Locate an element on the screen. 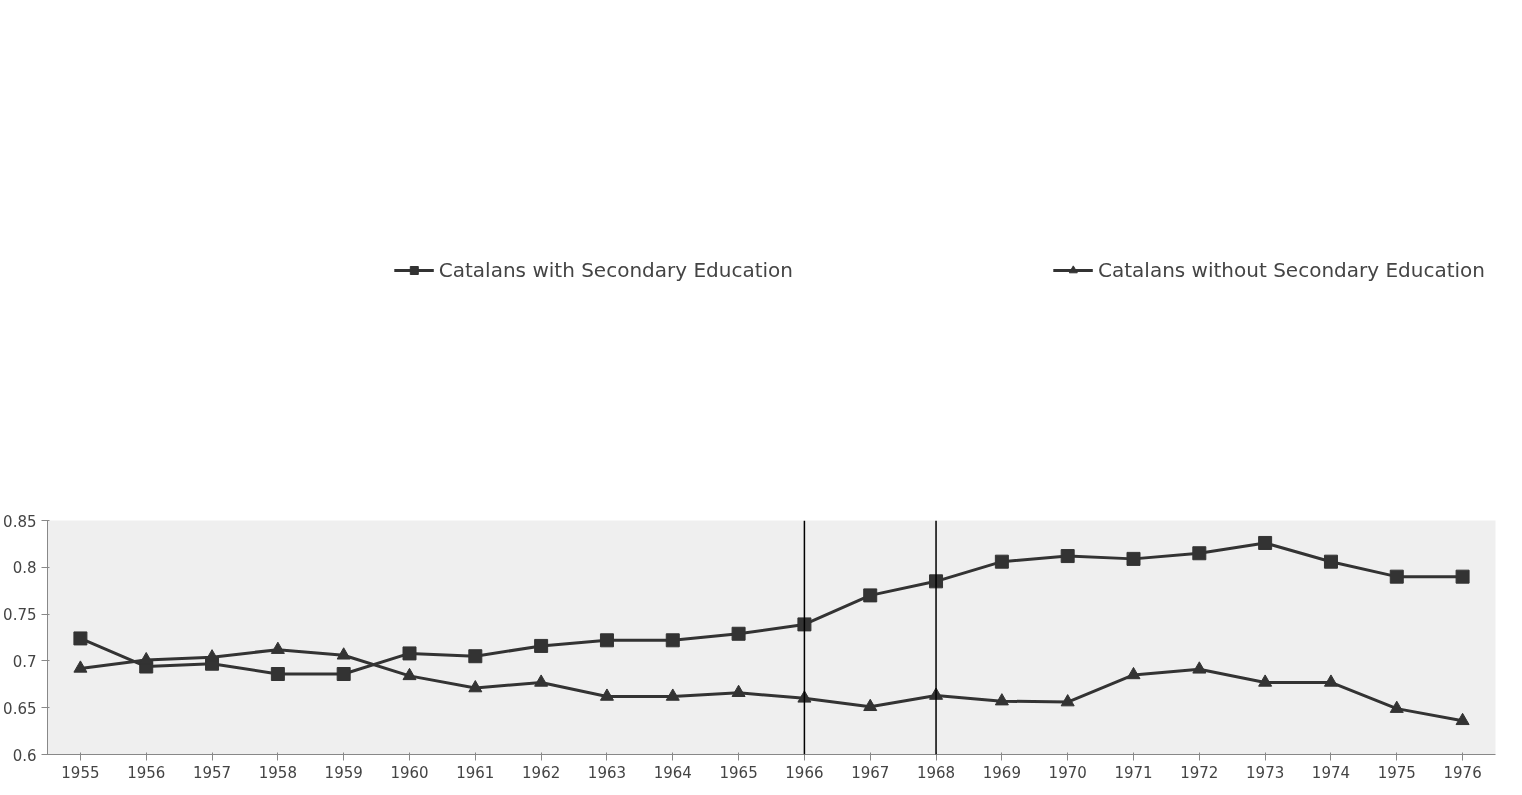  x-tick-label: 1964 is located at coordinates (672, 772).